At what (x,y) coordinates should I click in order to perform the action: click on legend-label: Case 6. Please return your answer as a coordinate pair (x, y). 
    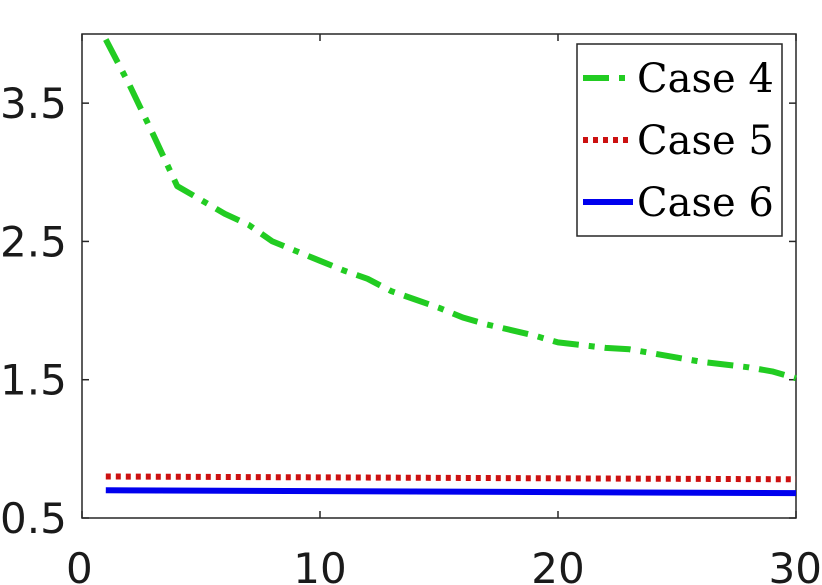
    Looking at the image, I should click on (705, 203).